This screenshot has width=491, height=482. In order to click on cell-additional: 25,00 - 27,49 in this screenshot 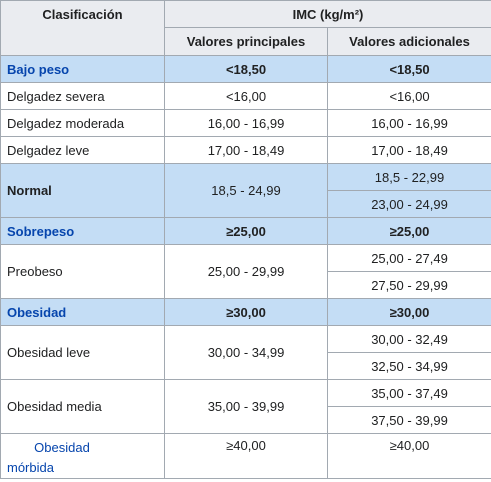, I will do `click(409, 258)`.